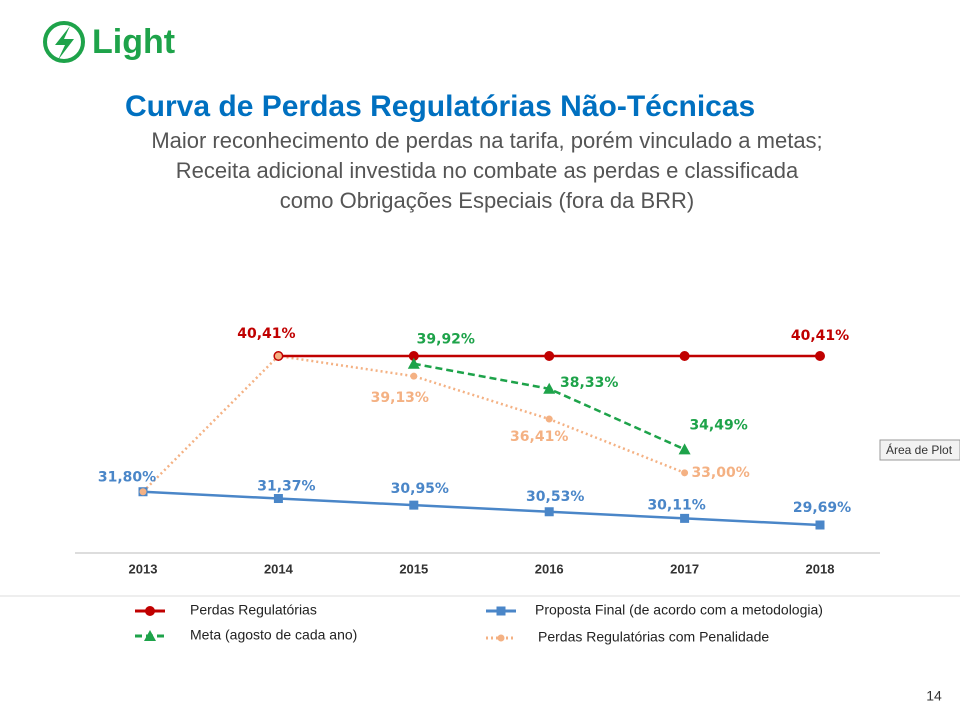  I want to click on logo-text: Light, so click(133, 42).